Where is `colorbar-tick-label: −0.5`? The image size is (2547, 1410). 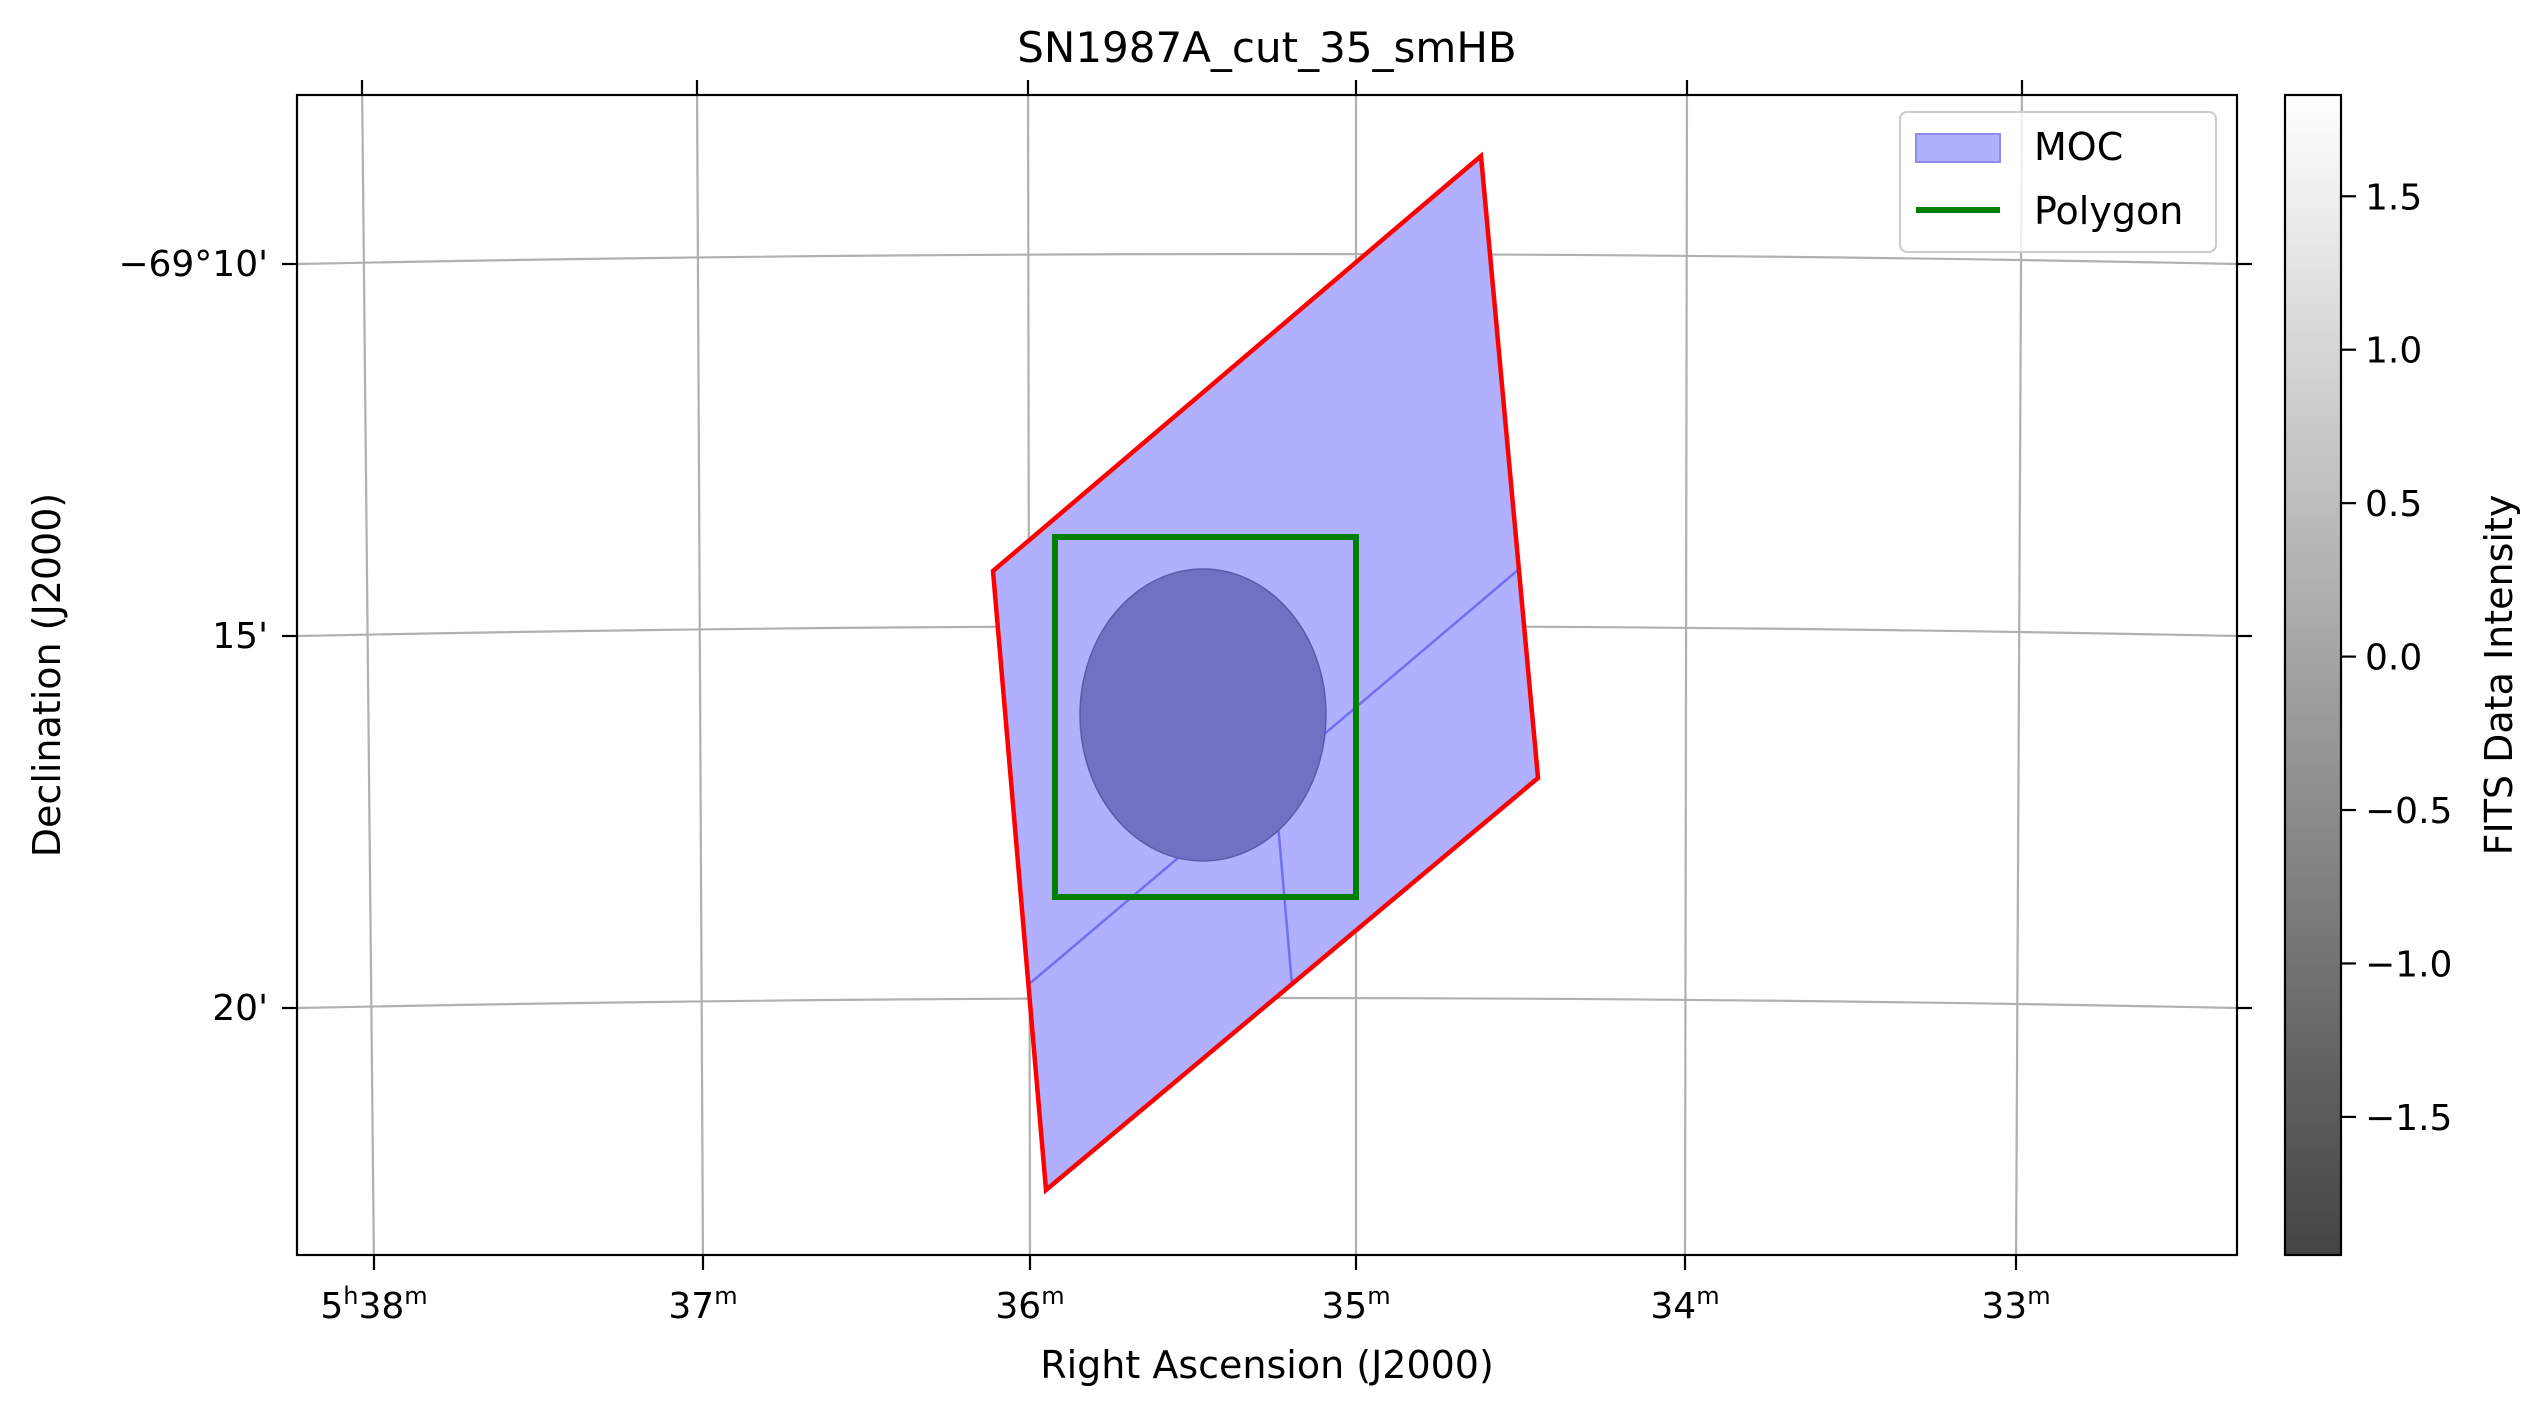
colorbar-tick-label: −0.5 is located at coordinates (2408, 811).